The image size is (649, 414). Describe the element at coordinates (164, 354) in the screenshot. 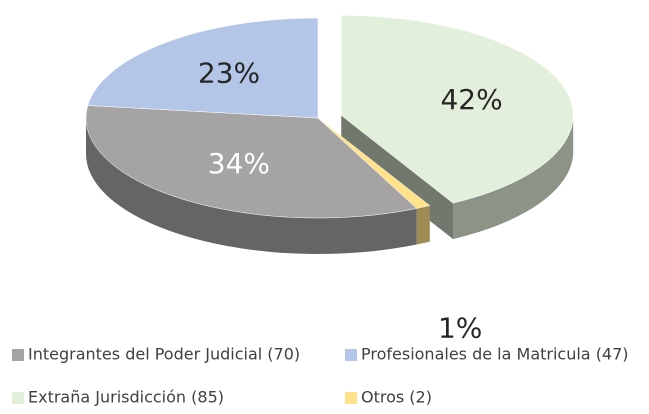

I see `legend-label: Integrantes del Poder Judicial (70)` at that location.